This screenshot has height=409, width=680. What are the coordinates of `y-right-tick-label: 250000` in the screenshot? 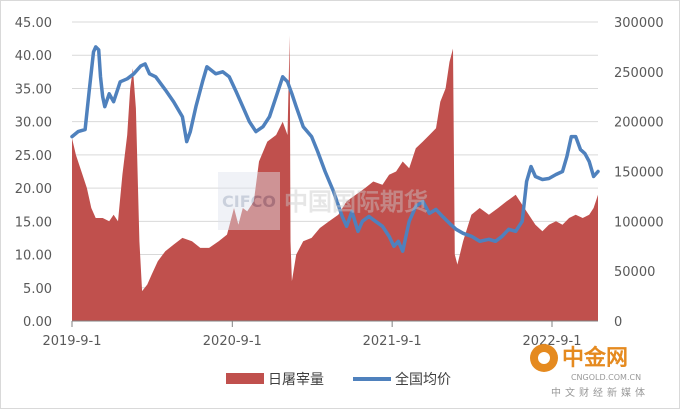 It's located at (639, 73).